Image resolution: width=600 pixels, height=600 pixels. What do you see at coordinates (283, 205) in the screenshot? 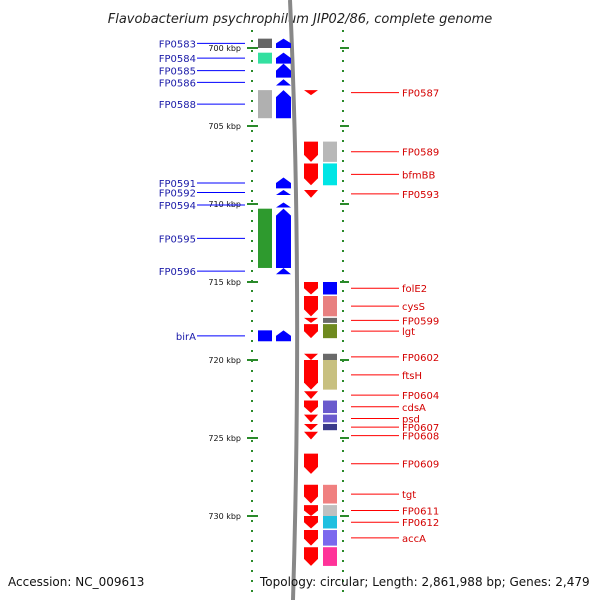
I see `gene-arrow-FP0594` at bounding box center [283, 205].